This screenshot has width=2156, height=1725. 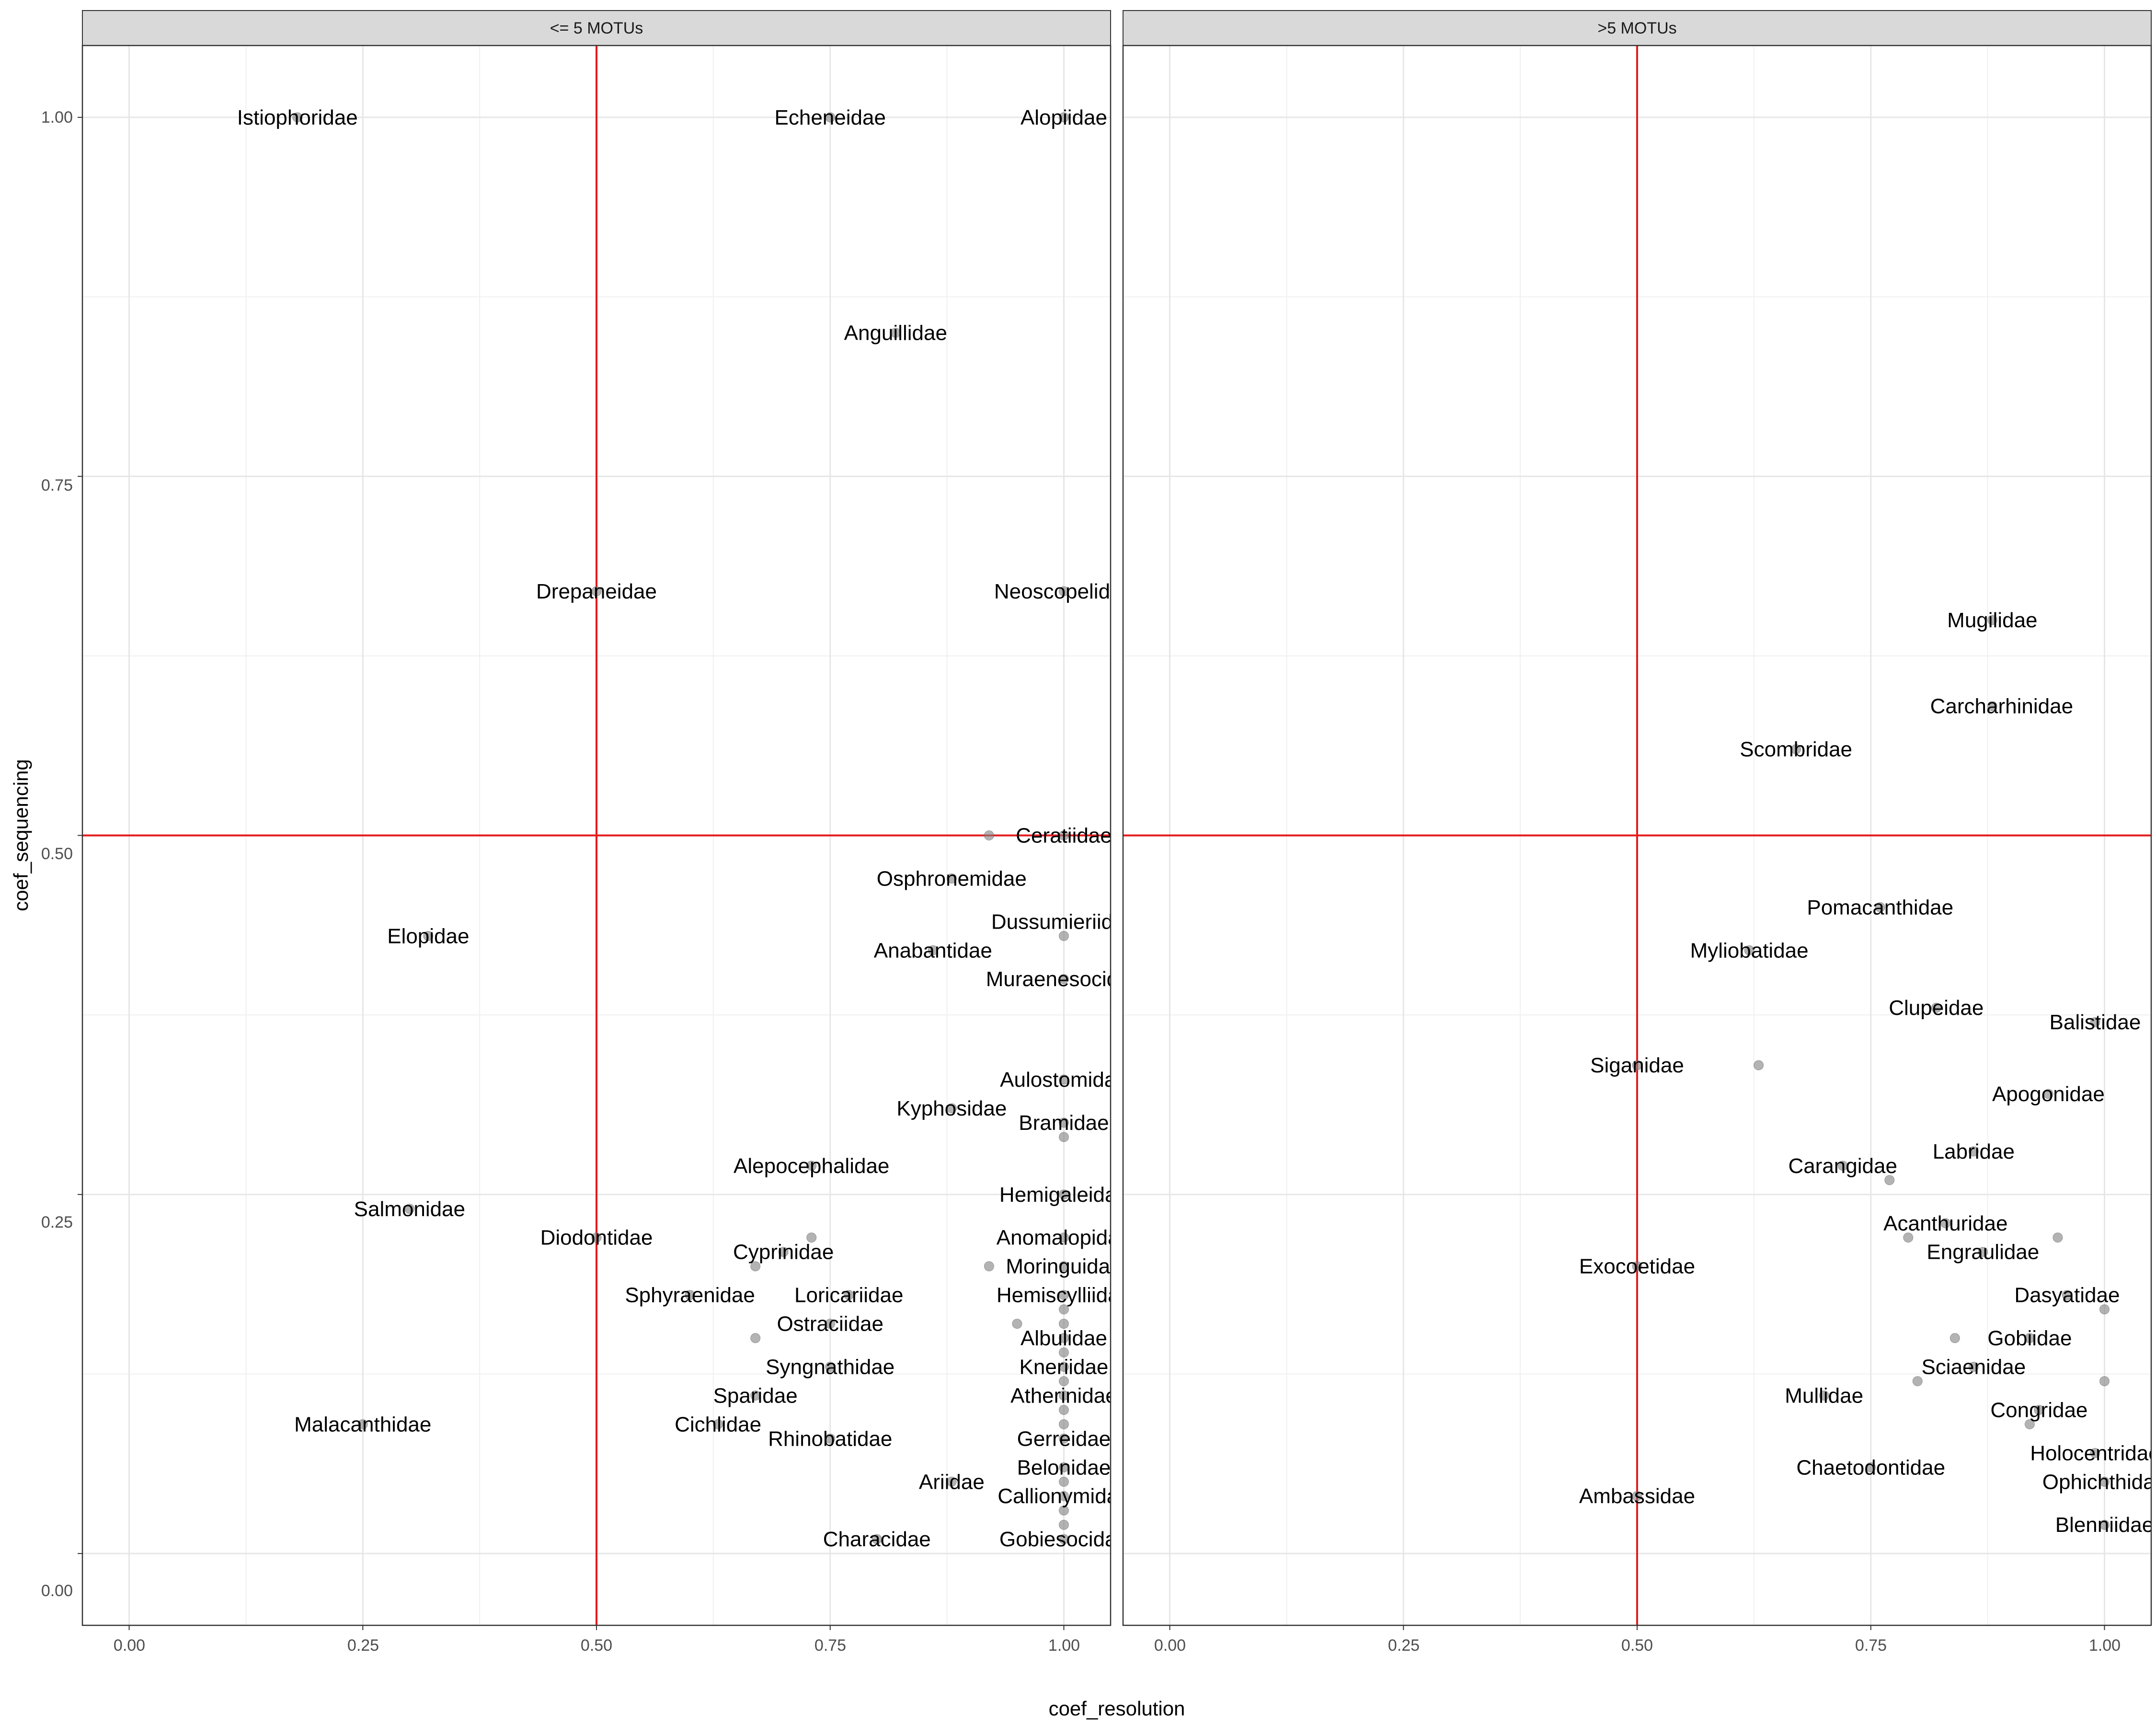 I want to click on family-label: Echeneidae, so click(x=830, y=117).